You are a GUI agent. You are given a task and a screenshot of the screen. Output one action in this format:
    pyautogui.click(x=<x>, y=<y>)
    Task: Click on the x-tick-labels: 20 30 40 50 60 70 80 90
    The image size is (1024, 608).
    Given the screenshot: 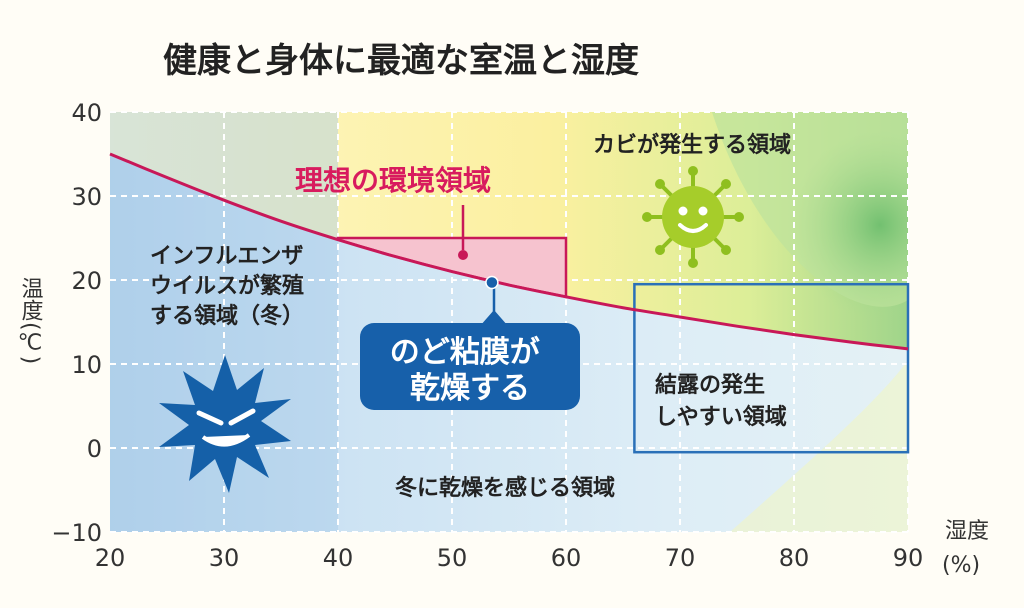 What is the action you would take?
    pyautogui.click(x=509, y=558)
    